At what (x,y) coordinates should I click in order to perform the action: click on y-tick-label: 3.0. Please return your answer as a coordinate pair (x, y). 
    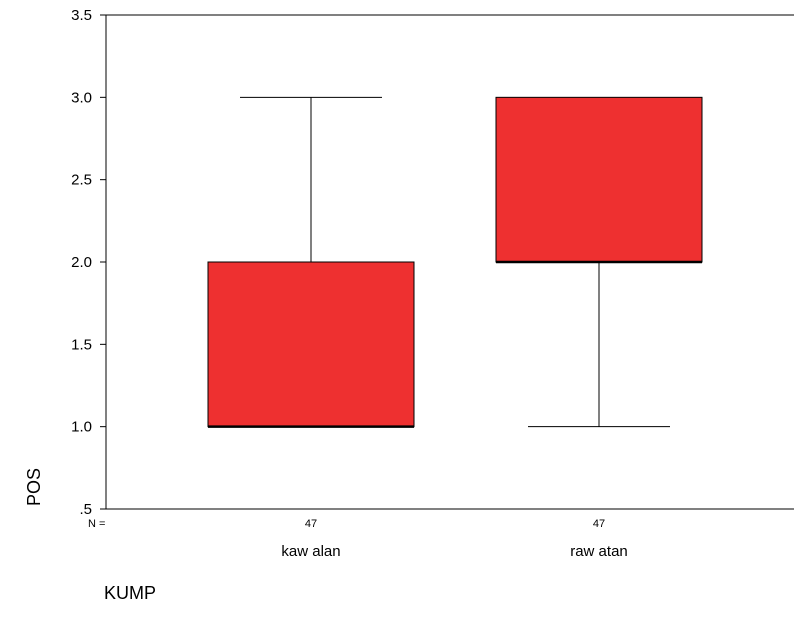
    Looking at the image, I should click on (81, 97).